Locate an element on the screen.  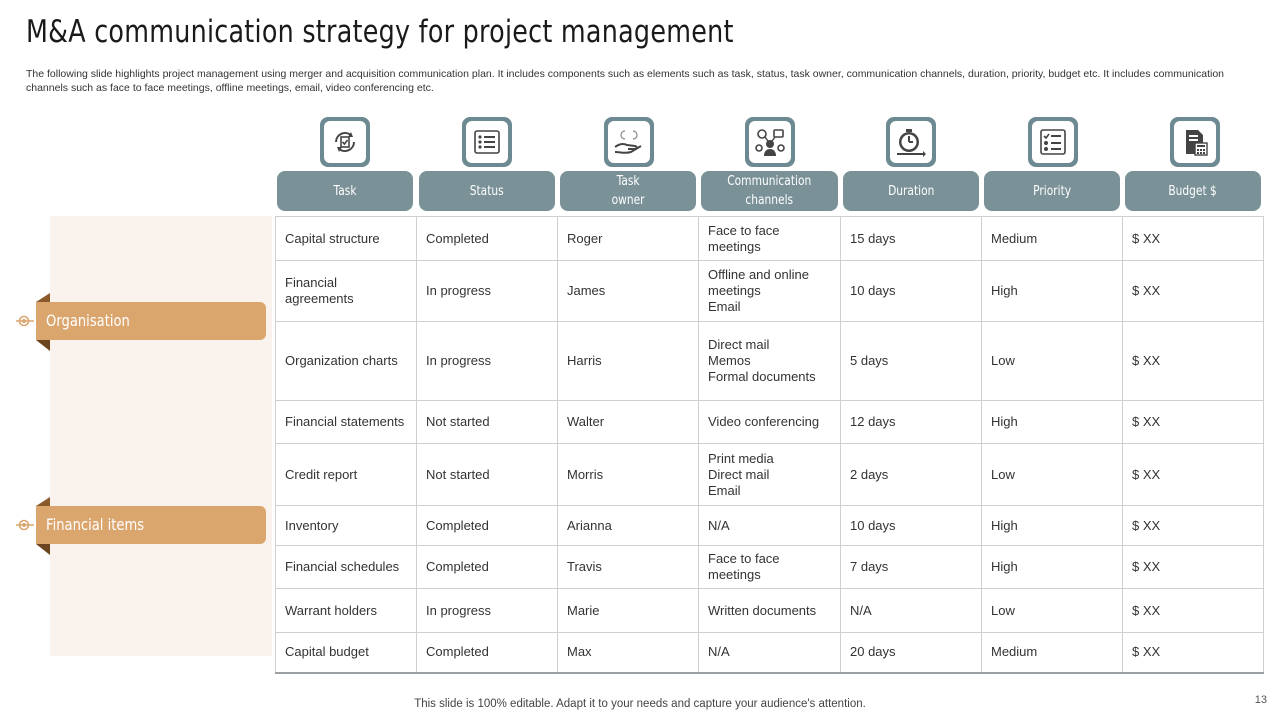
table-cell: 2 days is located at coordinates (911, 474).